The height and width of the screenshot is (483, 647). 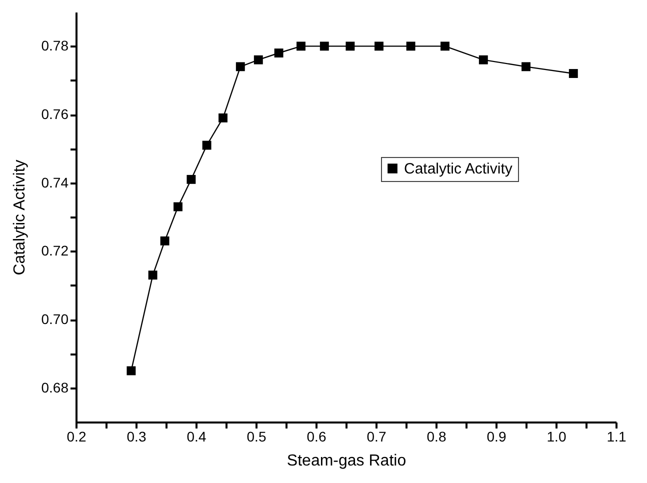 What do you see at coordinates (55, 387) in the screenshot?
I see `y-tick-label: 0.68` at bounding box center [55, 387].